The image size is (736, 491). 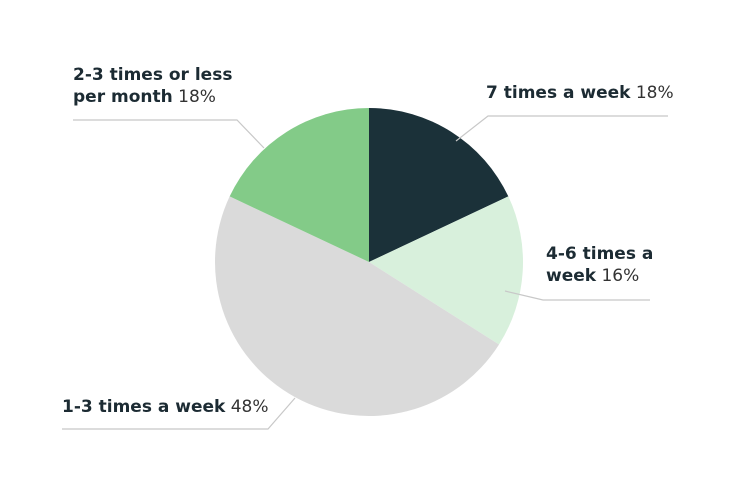 I want to click on label-4-6-times-a-week: 4-6 times a week 16%, so click(x=603, y=265).